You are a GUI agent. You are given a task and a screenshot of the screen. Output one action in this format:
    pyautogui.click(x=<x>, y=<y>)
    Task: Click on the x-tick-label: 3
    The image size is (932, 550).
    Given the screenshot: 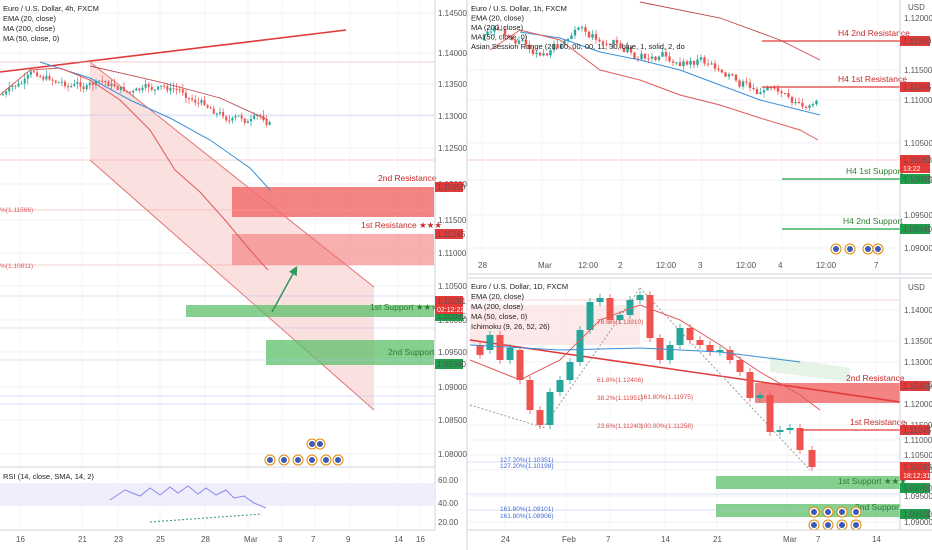 What is the action you would take?
    pyautogui.click(x=700, y=265)
    